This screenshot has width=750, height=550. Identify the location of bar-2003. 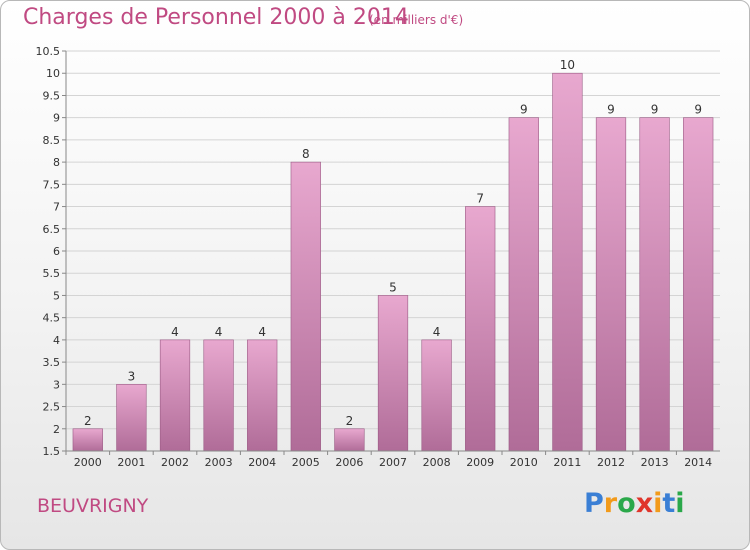
(218, 395).